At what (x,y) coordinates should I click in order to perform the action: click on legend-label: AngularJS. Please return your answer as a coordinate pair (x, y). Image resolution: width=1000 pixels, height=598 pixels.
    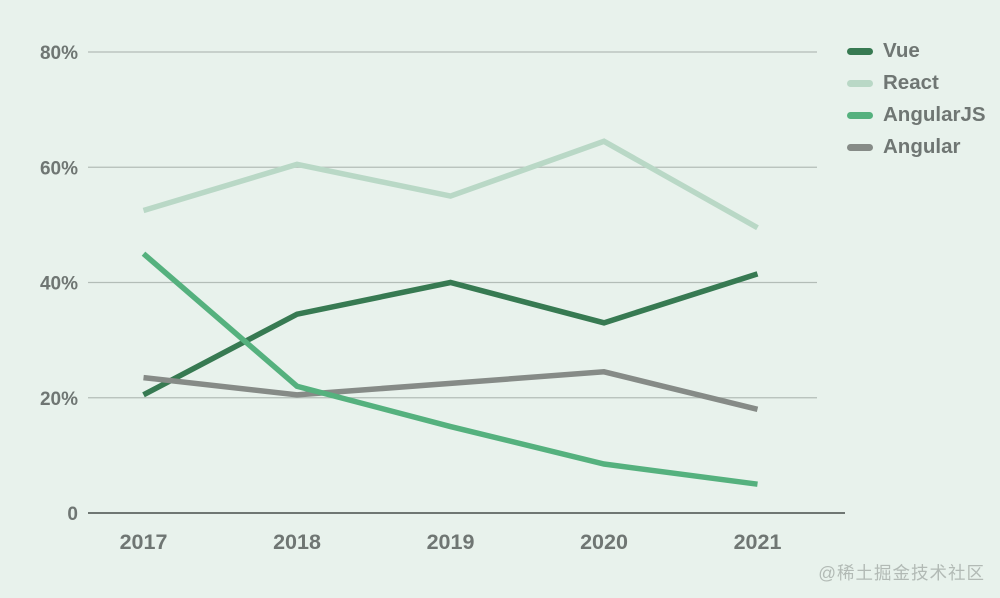
    Looking at the image, I should click on (934, 114).